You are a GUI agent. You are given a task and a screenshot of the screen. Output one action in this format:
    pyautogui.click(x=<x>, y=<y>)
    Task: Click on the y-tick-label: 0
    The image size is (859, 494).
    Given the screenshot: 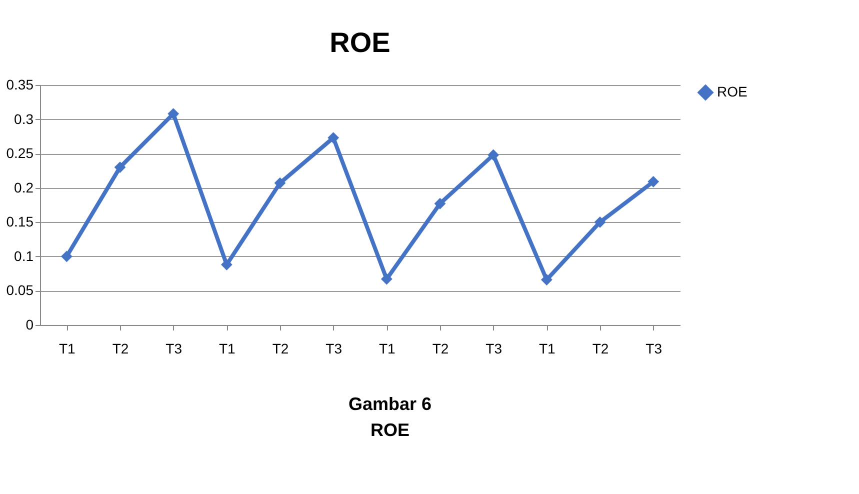 What is the action you would take?
    pyautogui.click(x=30, y=324)
    